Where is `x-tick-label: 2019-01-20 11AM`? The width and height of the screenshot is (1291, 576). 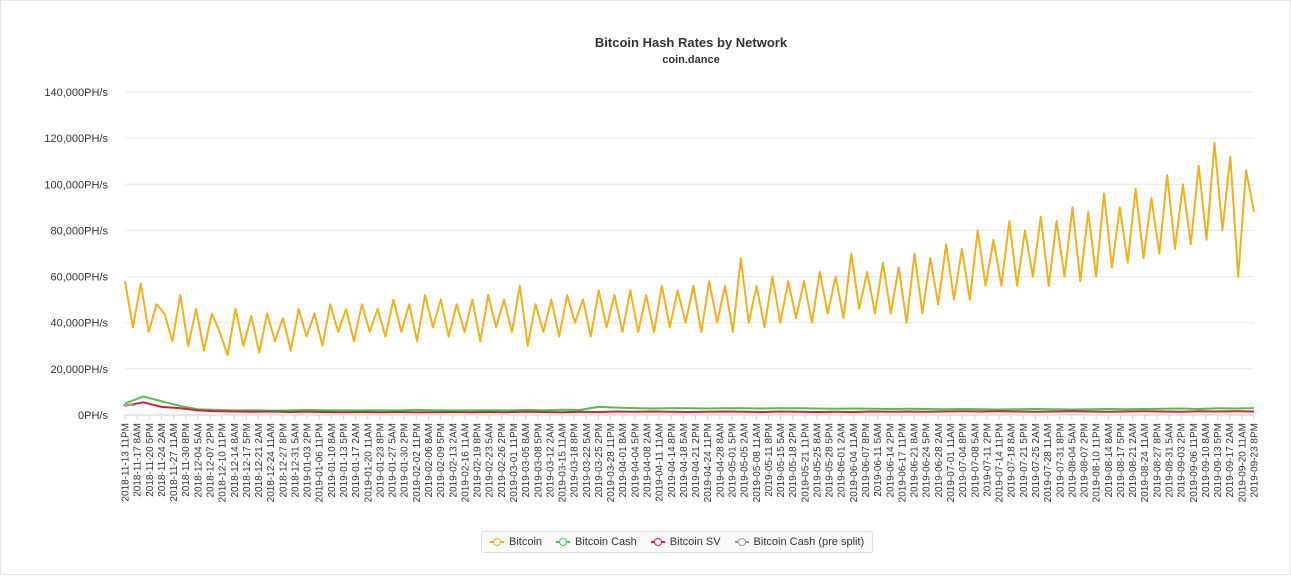 x-tick-label: 2019-01-20 11AM is located at coordinates (368, 462).